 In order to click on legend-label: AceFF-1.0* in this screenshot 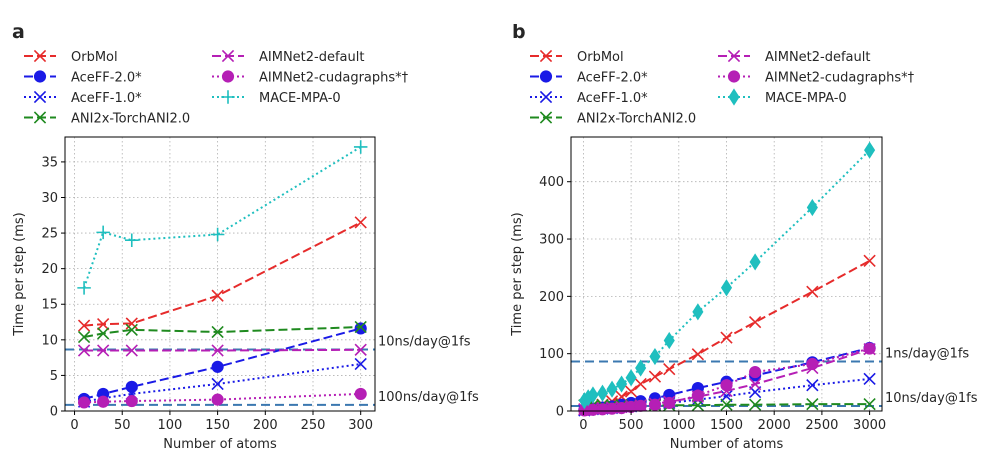, I will do `click(106, 98)`.